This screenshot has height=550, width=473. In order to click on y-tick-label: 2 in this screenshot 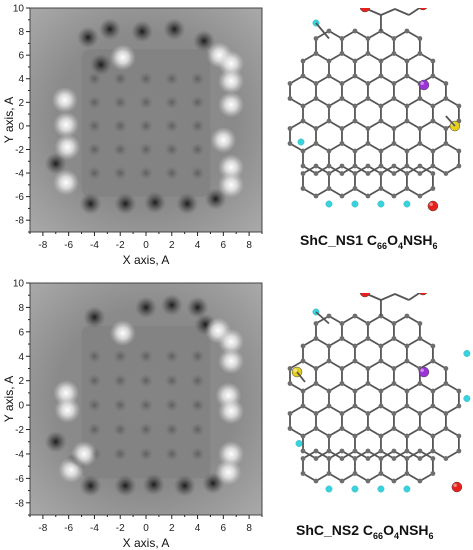, I will do `click(21, 103)`.